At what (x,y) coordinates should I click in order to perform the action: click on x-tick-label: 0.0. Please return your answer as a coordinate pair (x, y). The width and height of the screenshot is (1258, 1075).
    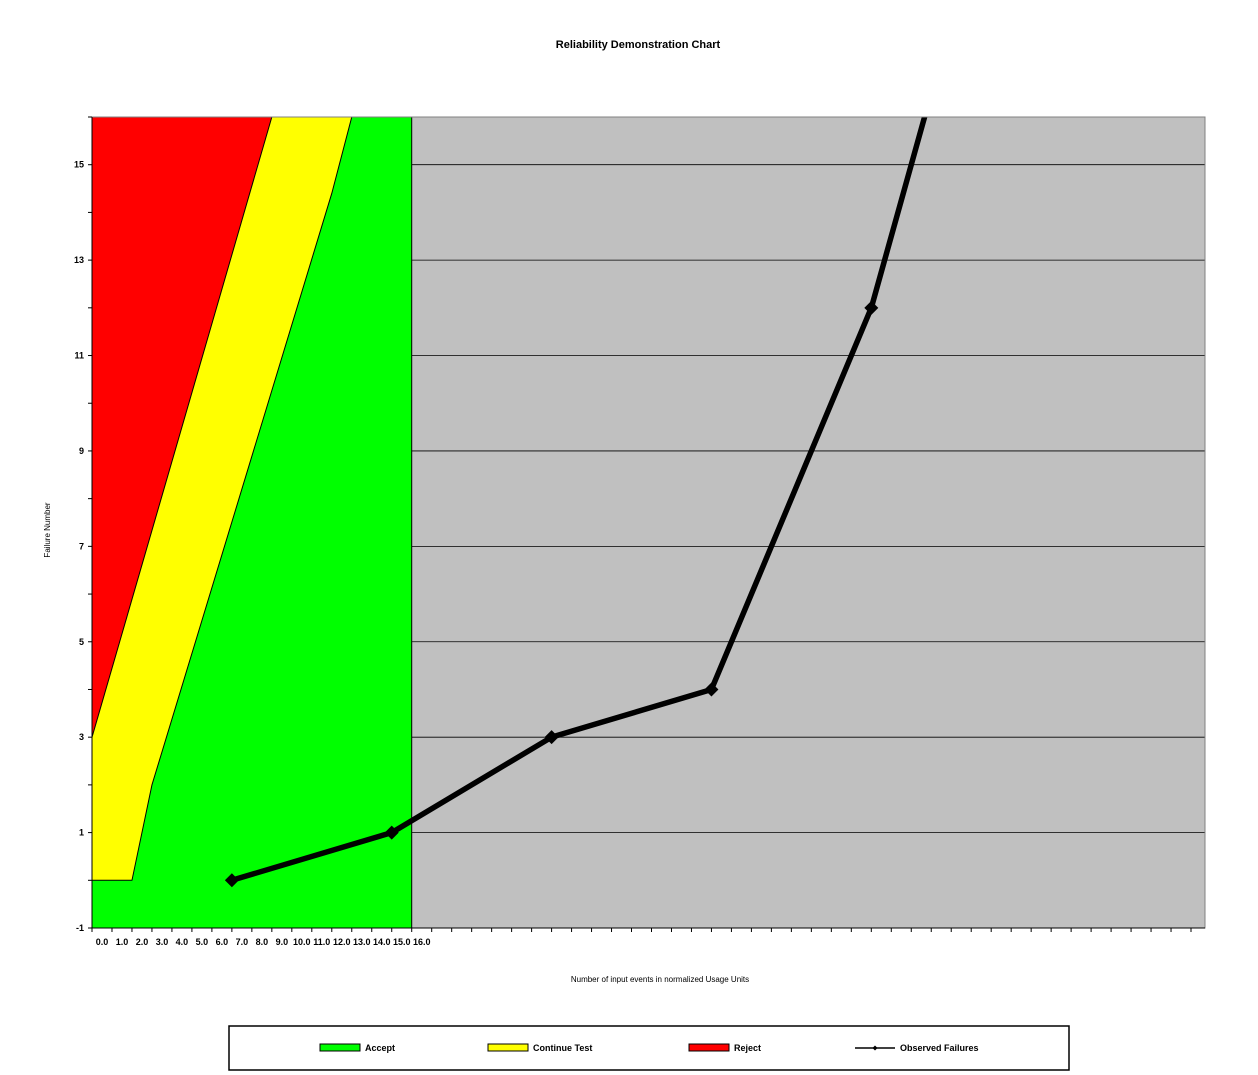
    Looking at the image, I should click on (102, 942).